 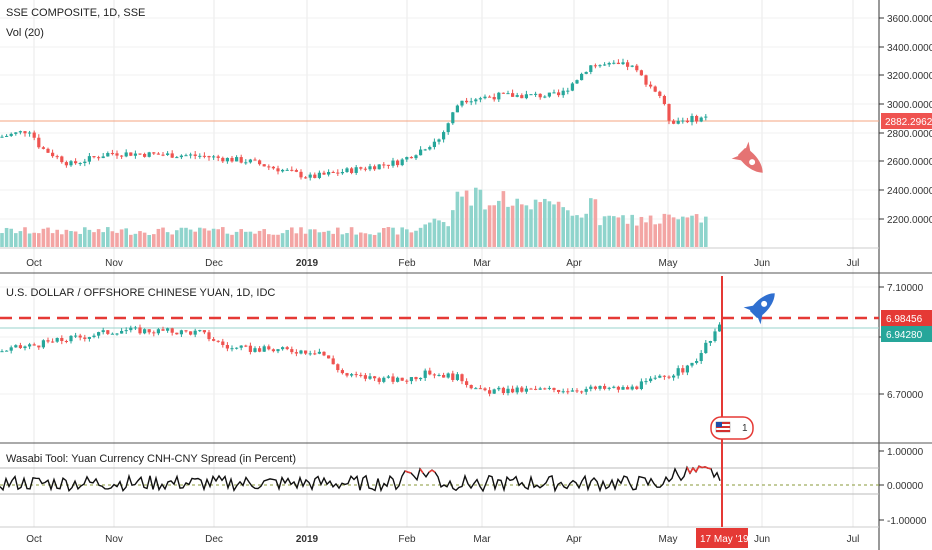 I want to click on spread-axis: 1.00000 0.00000 -1.00000, so click(x=903, y=487).